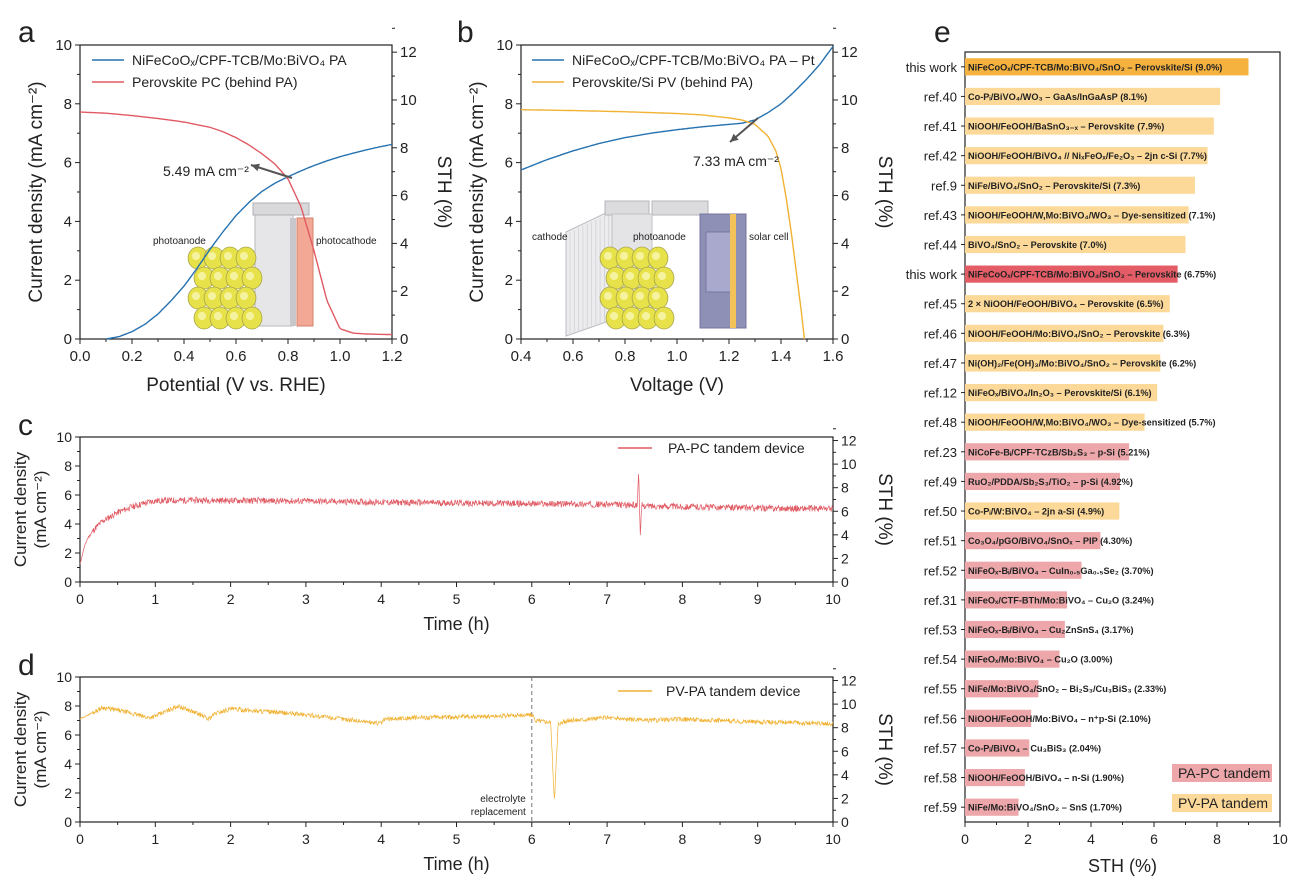 Image resolution: width=1289 pixels, height=878 pixels. What do you see at coordinates (1122, 866) in the screenshot?
I see `x-axis-label: STH (%)` at bounding box center [1122, 866].